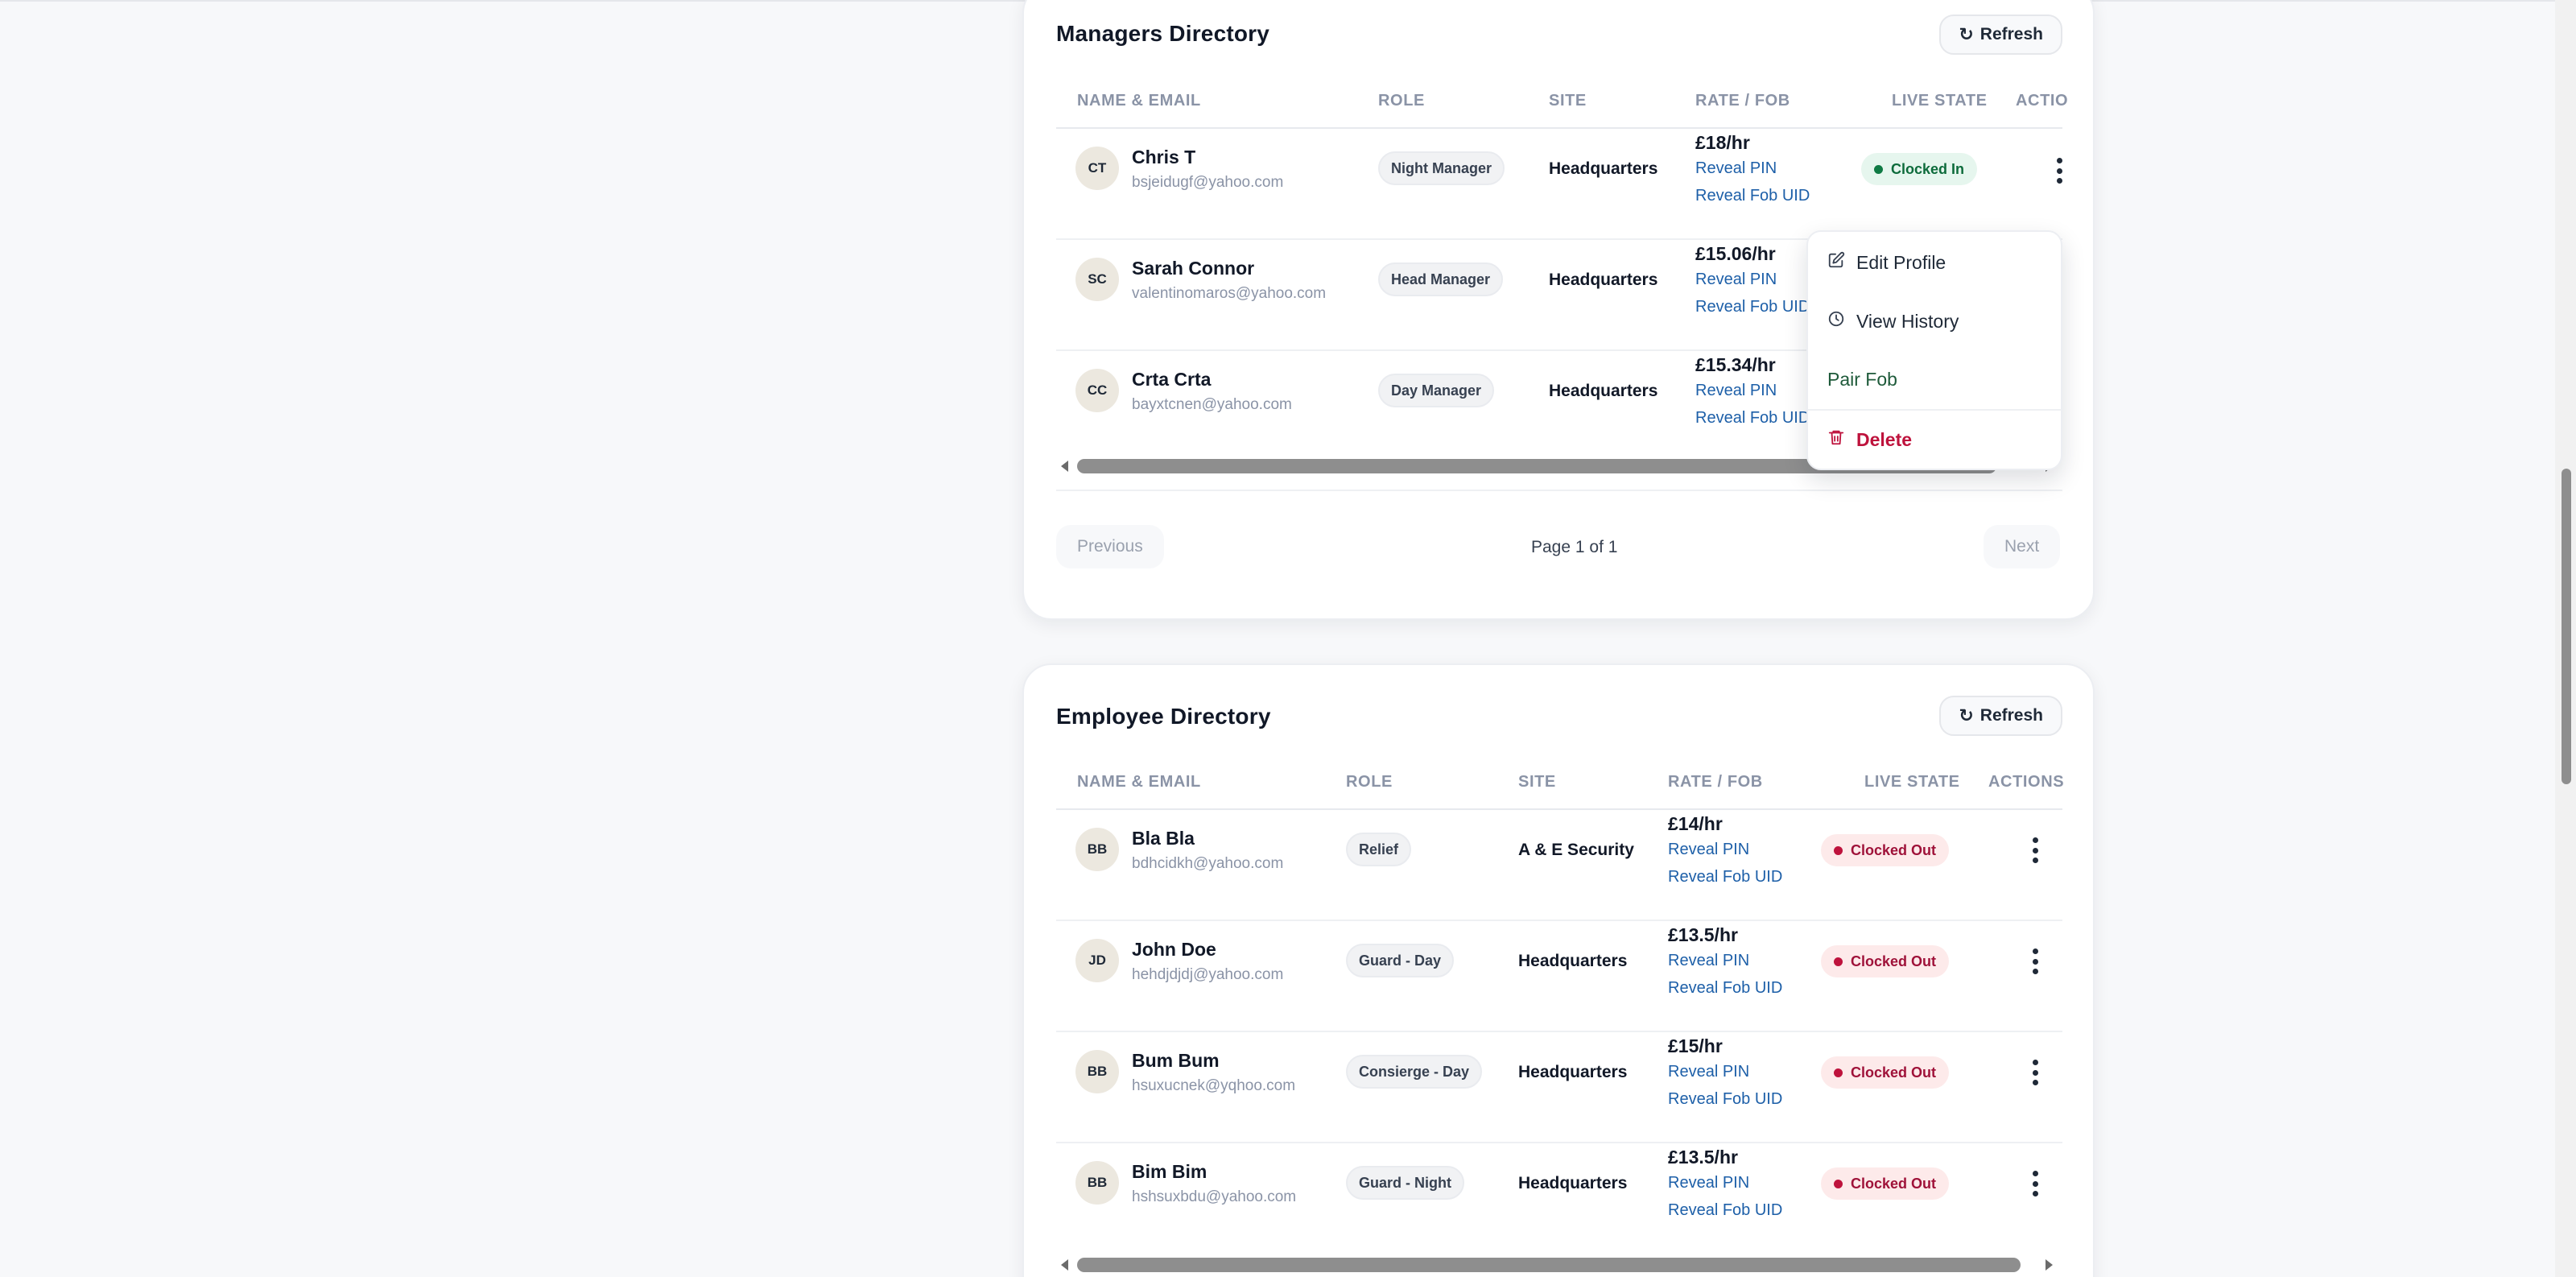 The image size is (2576, 1277). I want to click on page-vertical-scrollbar, so click(2565, 638).